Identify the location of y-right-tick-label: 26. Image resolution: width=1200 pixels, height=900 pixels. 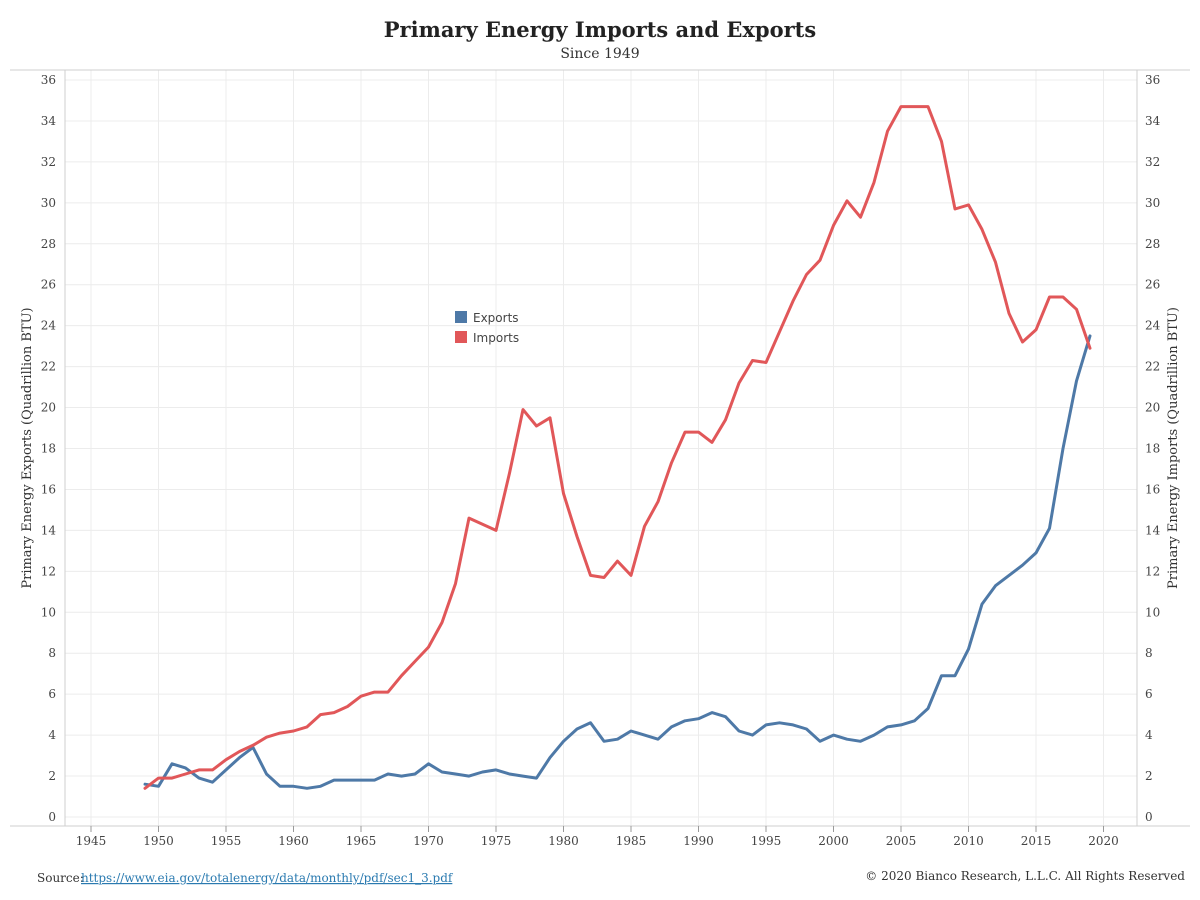
(1152, 285).